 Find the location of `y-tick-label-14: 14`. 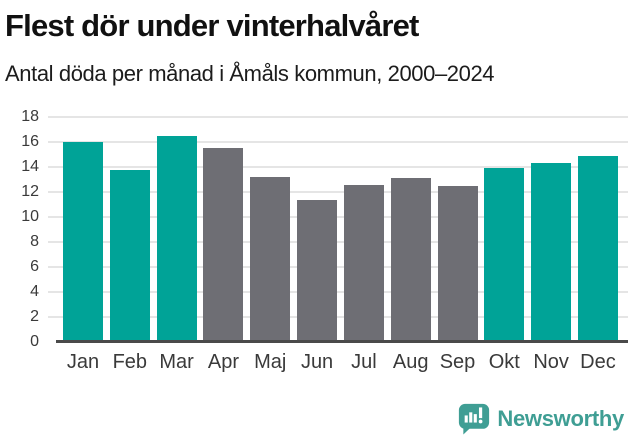

y-tick-label-14: 14 is located at coordinates (30, 167).